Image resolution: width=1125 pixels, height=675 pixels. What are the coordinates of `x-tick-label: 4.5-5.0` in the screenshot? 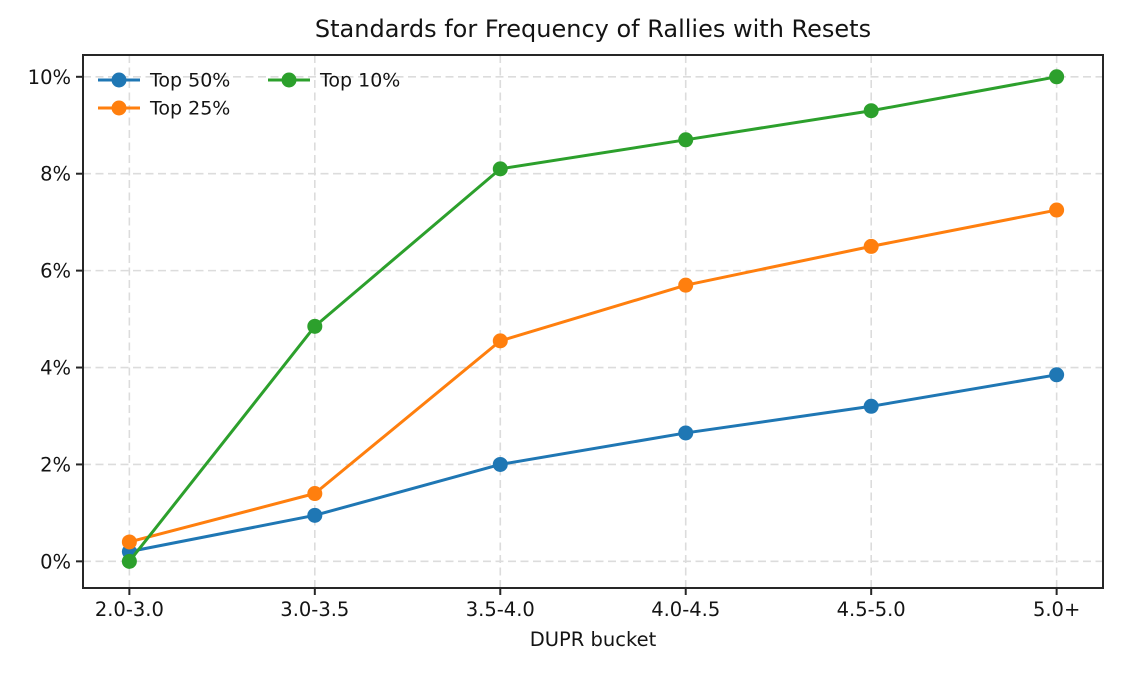 It's located at (871, 609).